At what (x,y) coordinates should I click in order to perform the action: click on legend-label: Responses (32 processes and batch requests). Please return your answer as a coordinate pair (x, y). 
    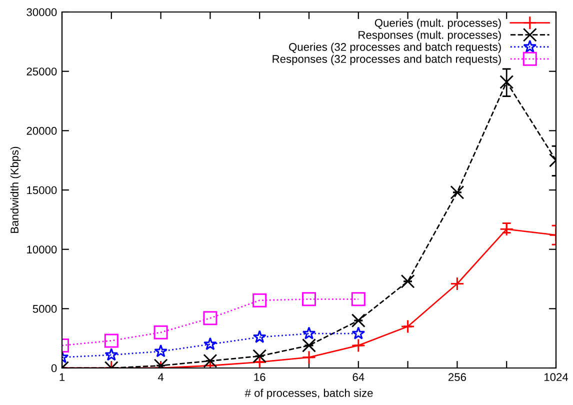
    Looking at the image, I should click on (386, 60).